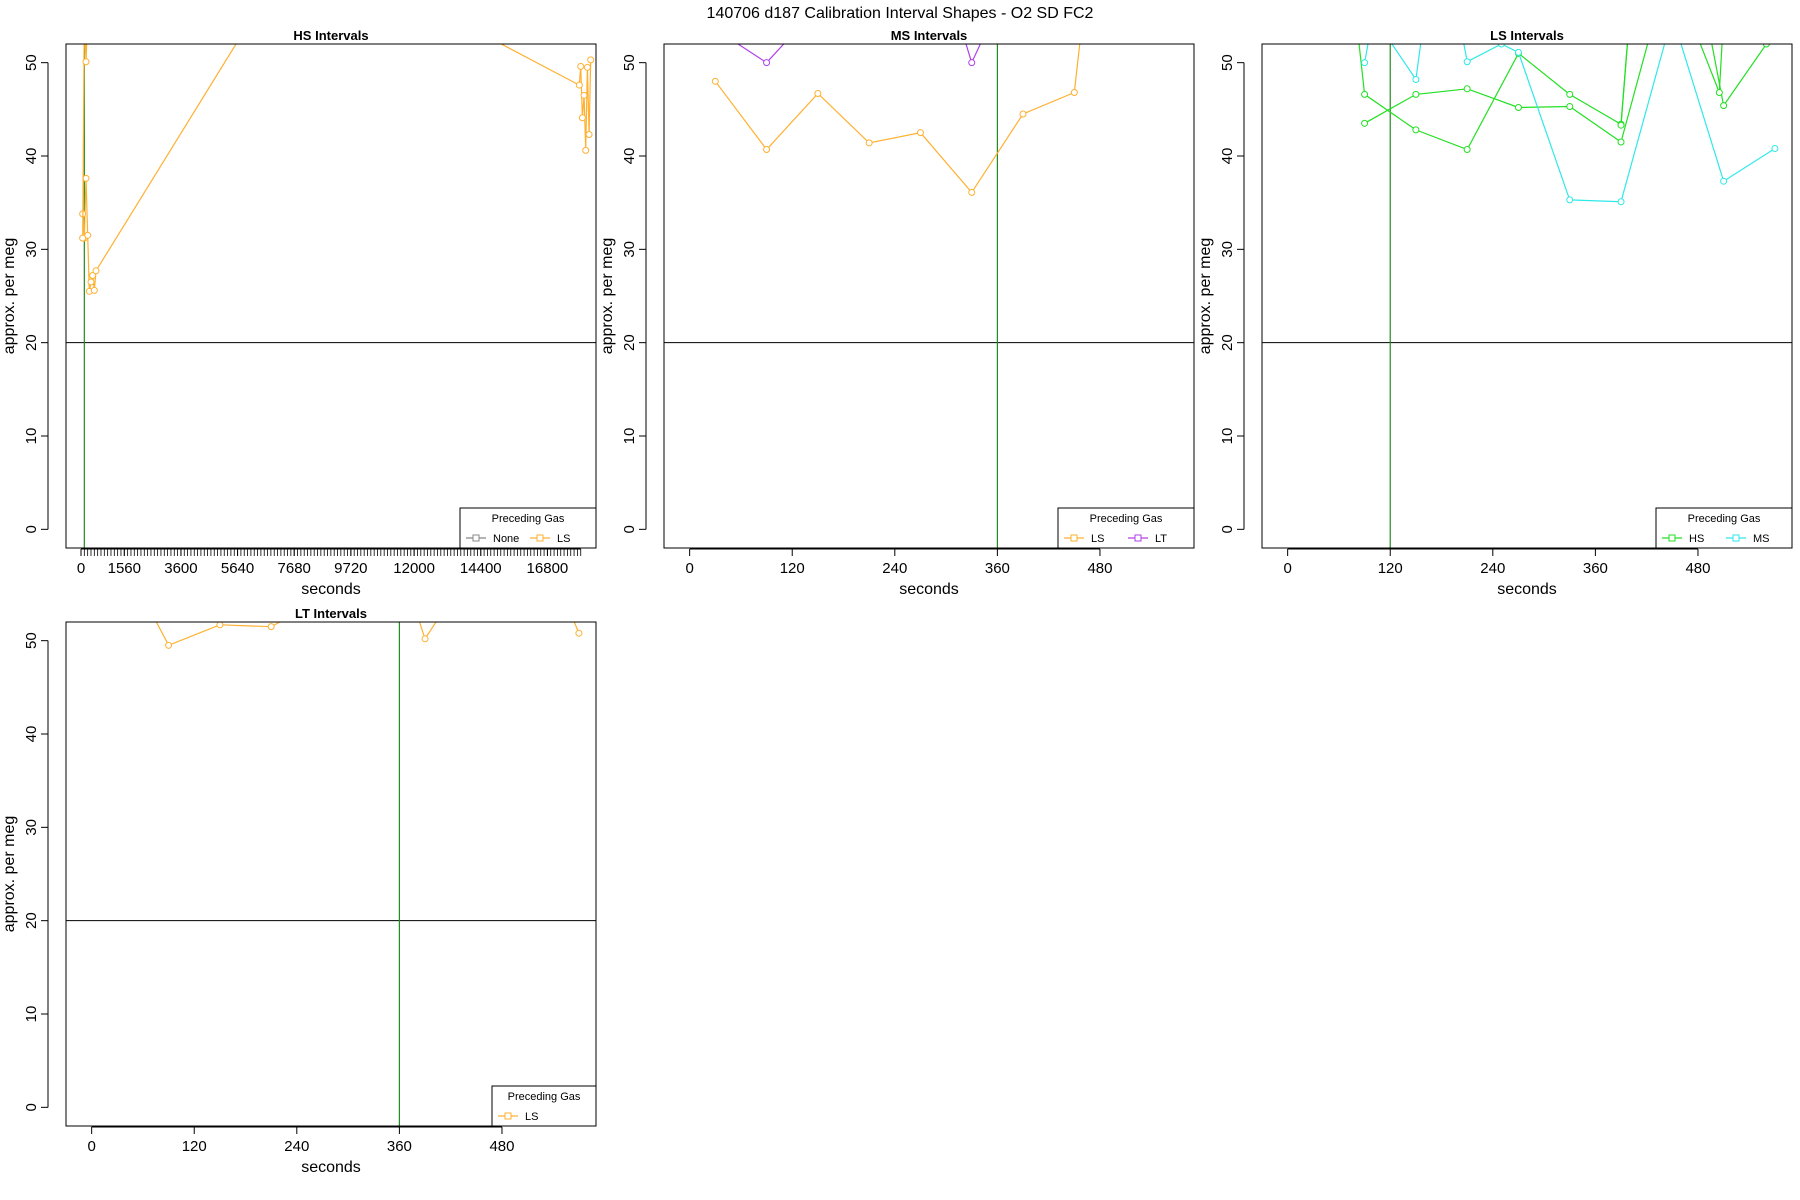 The image size is (1800, 1200). I want to click on legend-entry: None, so click(506, 539).